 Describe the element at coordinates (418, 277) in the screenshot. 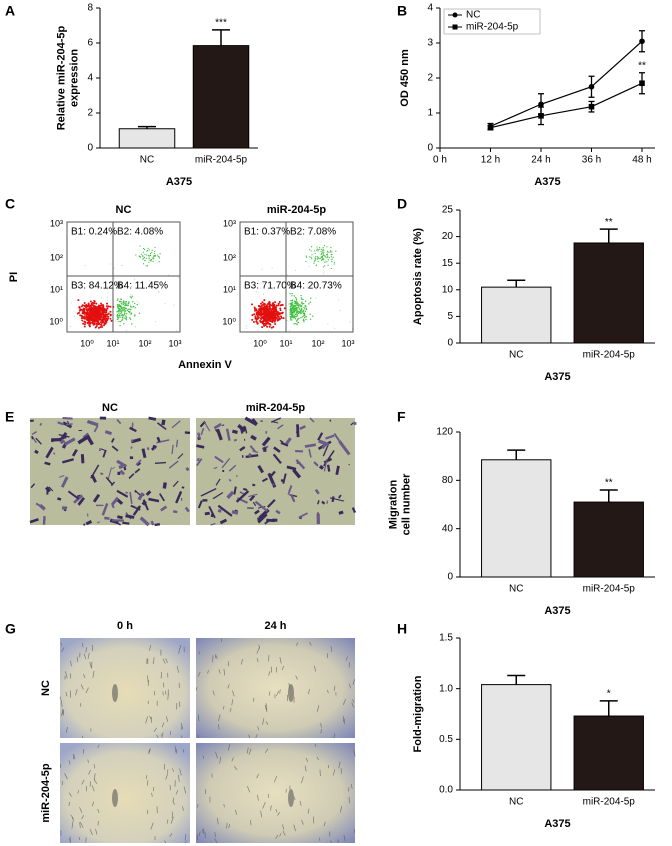

I see `y-axis-label: Apoptosis rate (%)` at that location.